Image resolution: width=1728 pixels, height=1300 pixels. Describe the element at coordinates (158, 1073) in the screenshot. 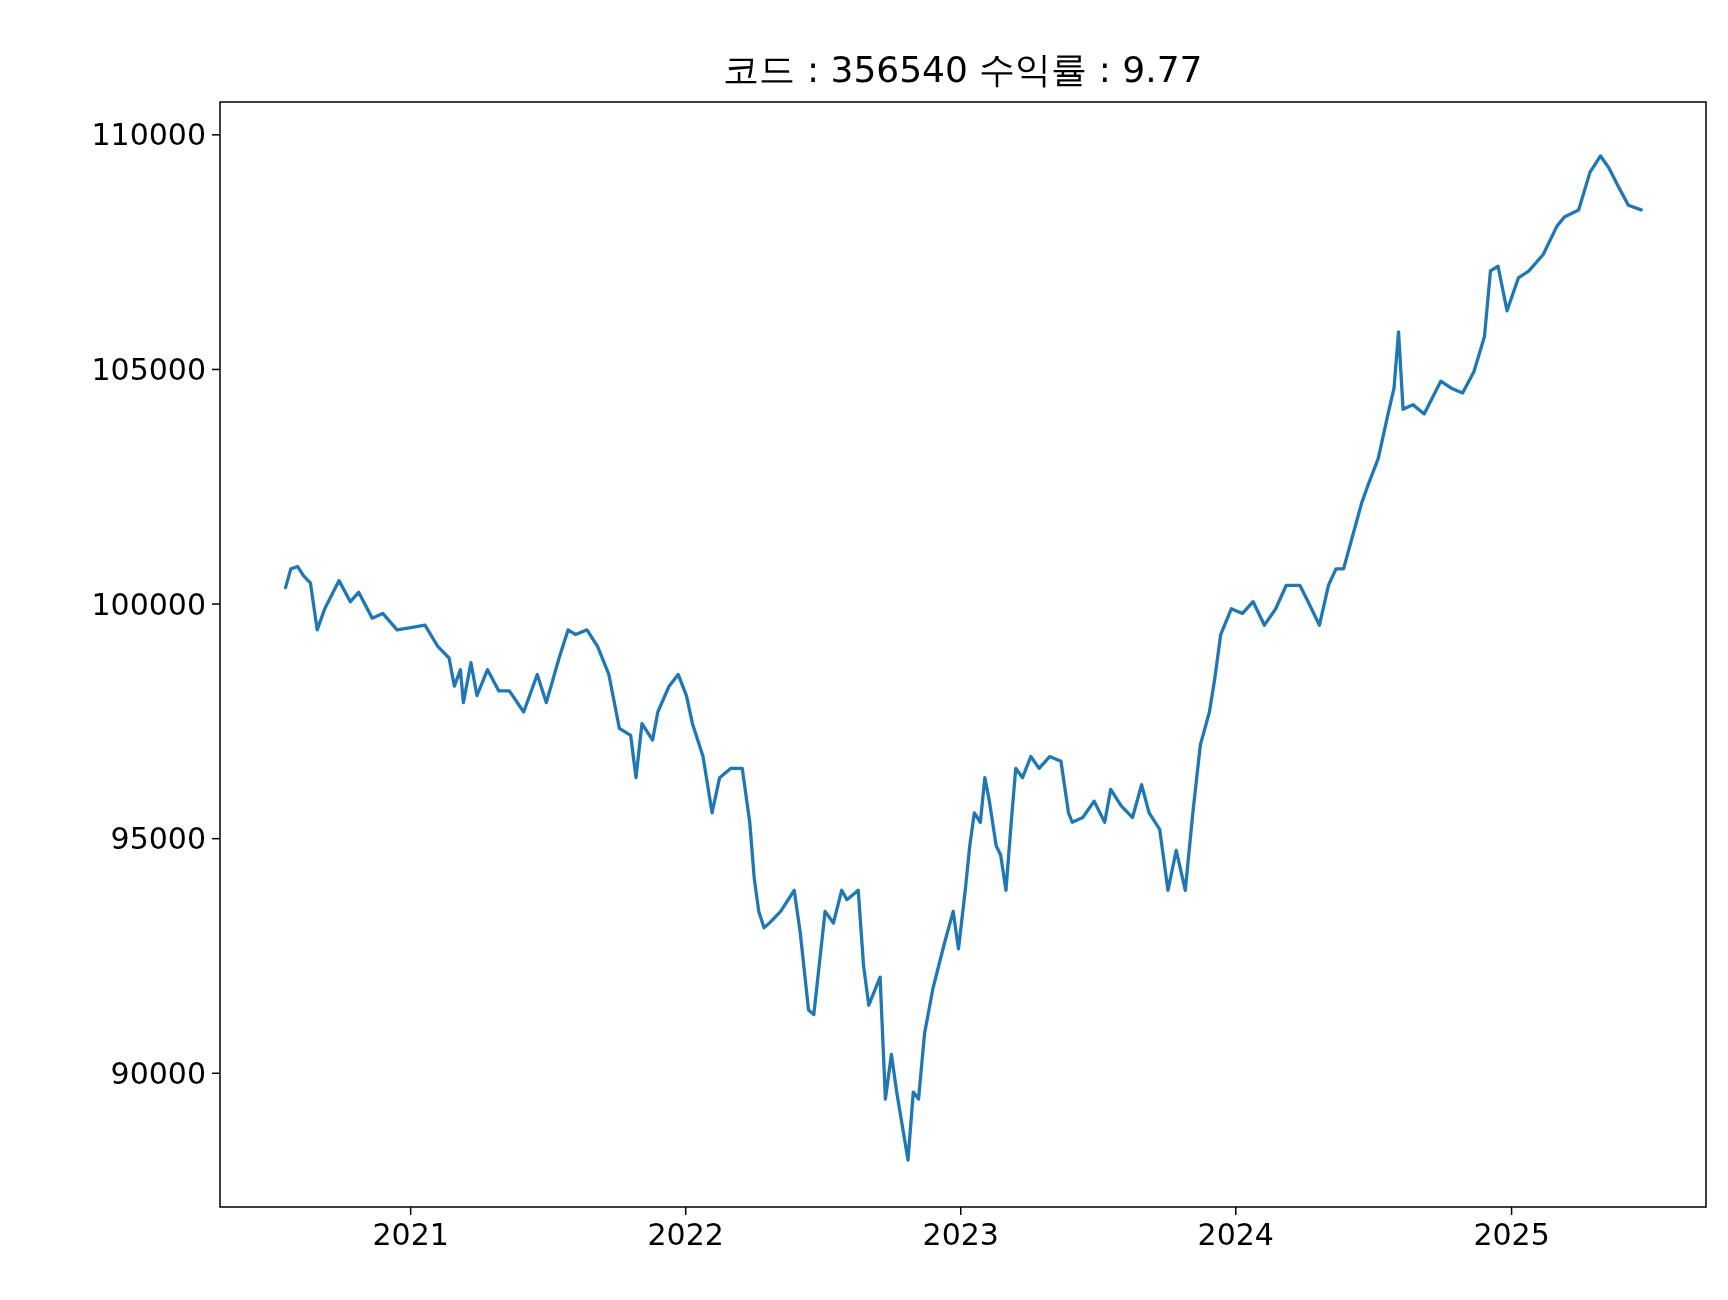

I see `y-tick-label: 90000` at that location.